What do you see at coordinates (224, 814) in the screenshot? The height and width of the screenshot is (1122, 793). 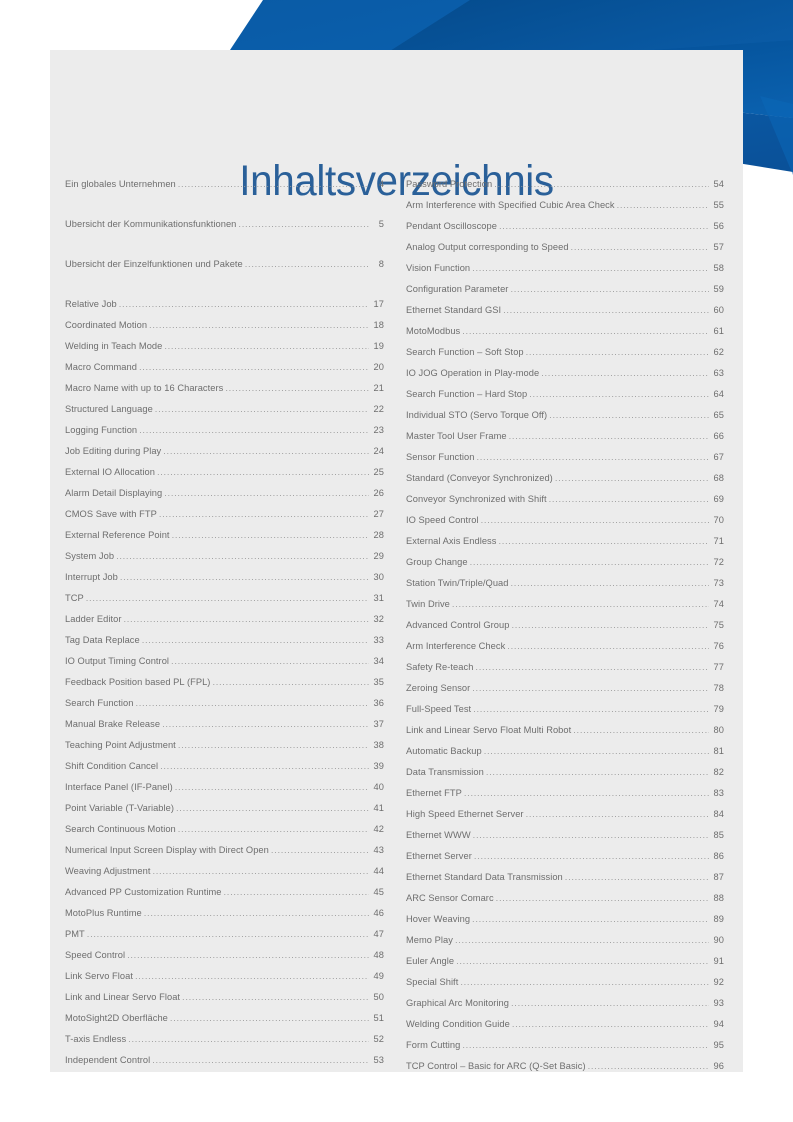 I see `toc-entry: Point Variable (T-Variable) 41` at bounding box center [224, 814].